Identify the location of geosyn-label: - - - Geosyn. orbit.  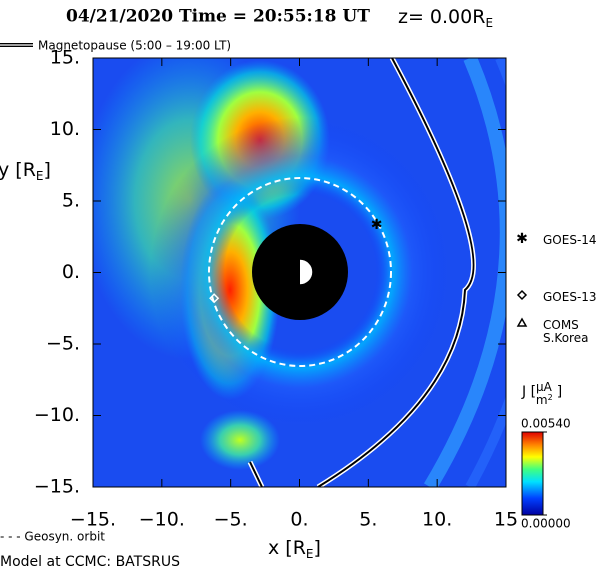
(52, 537).